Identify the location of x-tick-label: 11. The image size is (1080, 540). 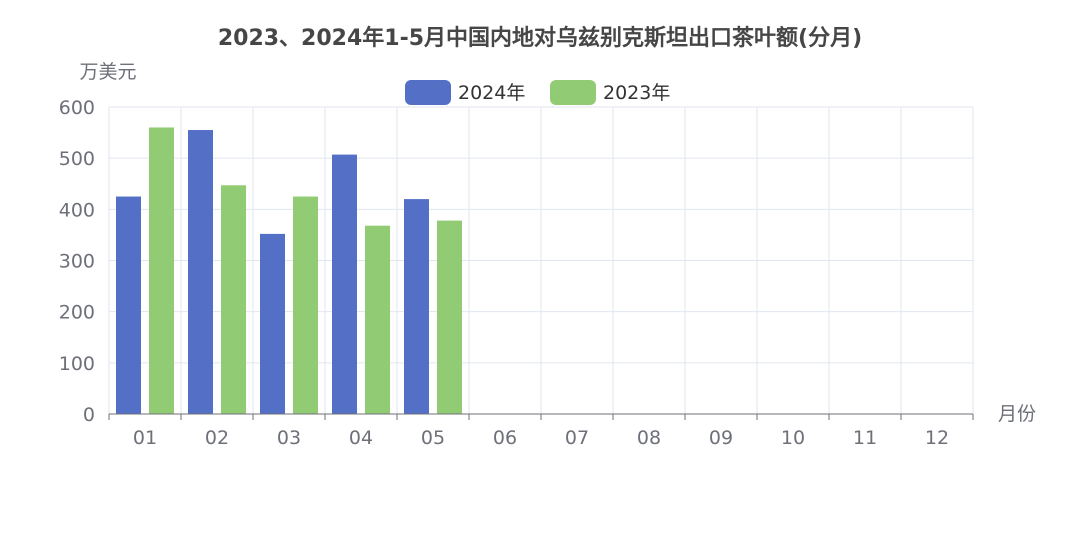
(865, 438).